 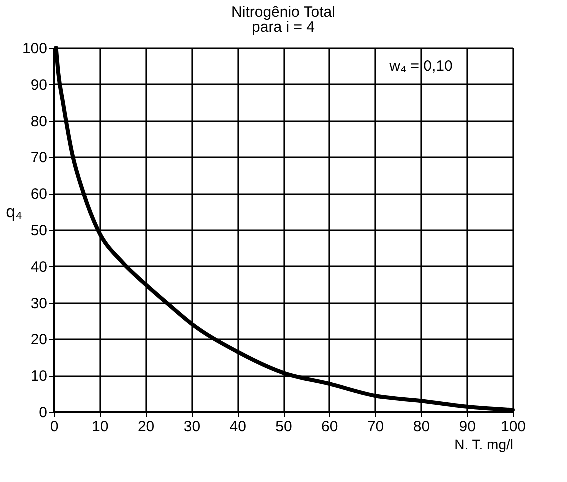 I want to click on x-tick-label: 60, so click(x=330, y=427).